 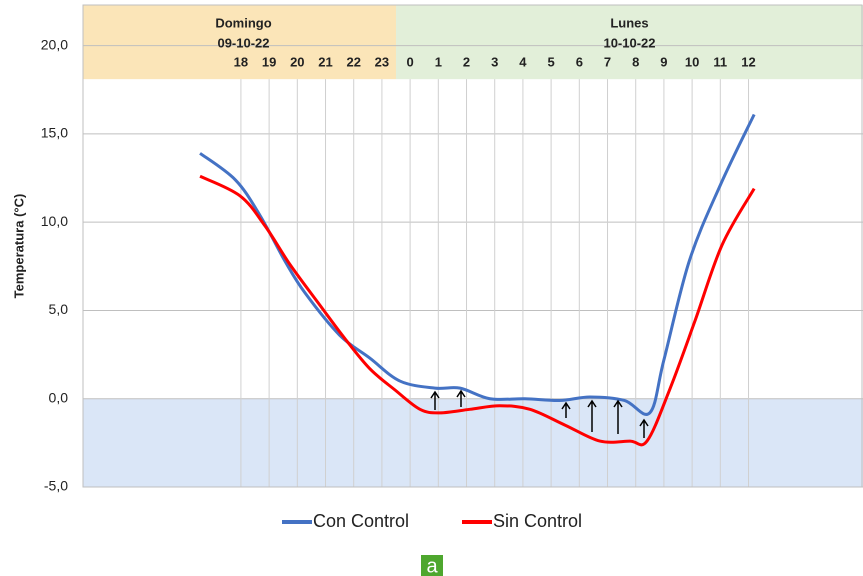 What do you see at coordinates (579, 61) in the screenshot?
I see `x-tick-label: 6` at bounding box center [579, 61].